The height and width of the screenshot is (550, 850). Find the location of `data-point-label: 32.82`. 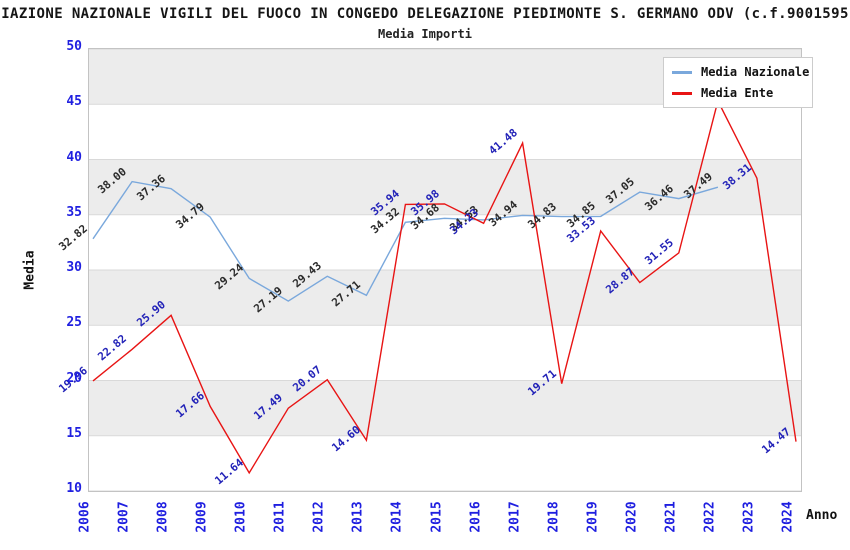

data-point-label: 32.82 is located at coordinates (73, 237).